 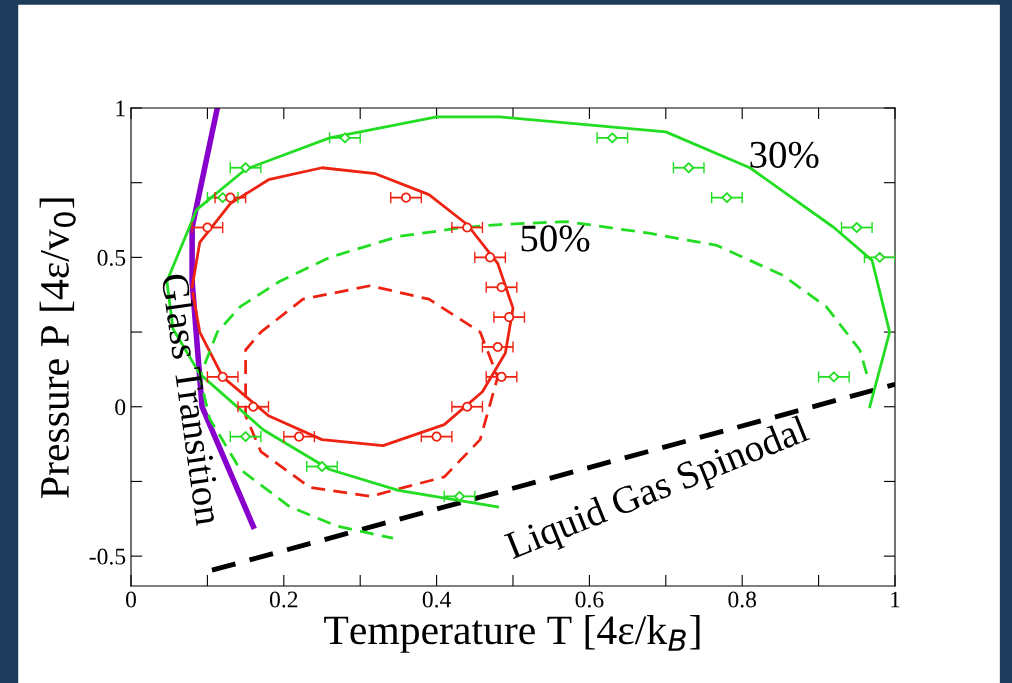 What do you see at coordinates (436, 599) in the screenshot?
I see `x-tick-label: 0.4` at bounding box center [436, 599].